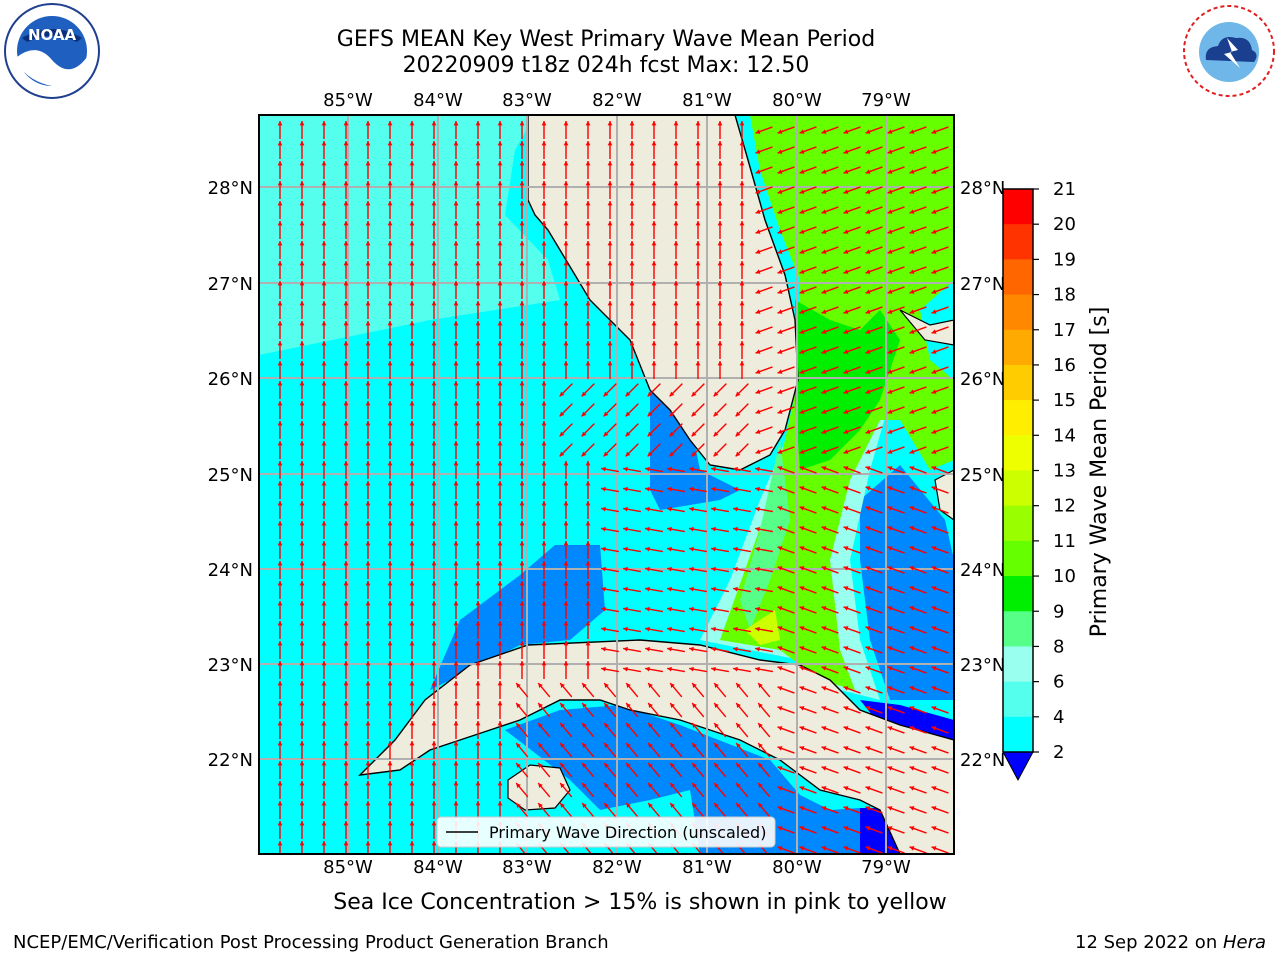  I want to click on noaa-logo-icon: NOAA, so click(52, 51).